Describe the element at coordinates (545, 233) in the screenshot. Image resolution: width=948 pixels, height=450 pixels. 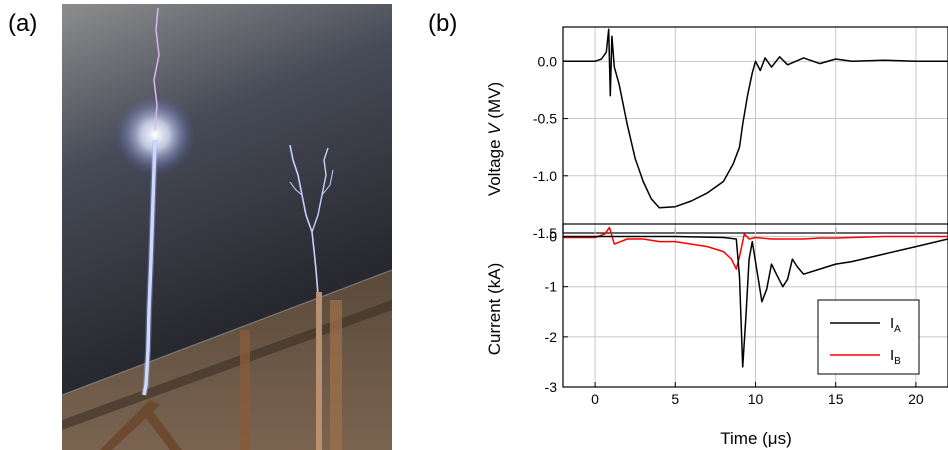
I see `y-tick-label: -1.5` at that location.